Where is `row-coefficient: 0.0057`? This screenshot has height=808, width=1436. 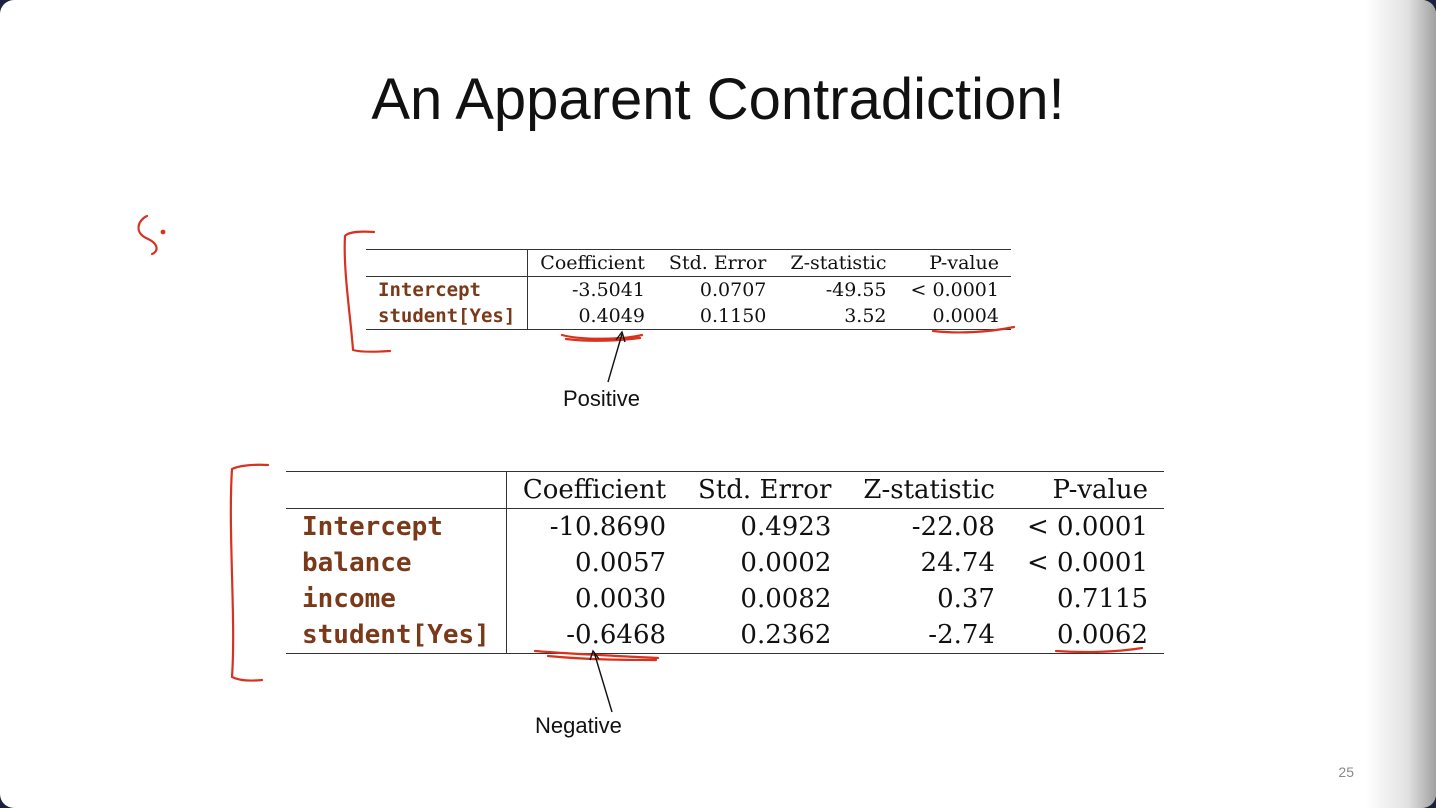 row-coefficient: 0.0057 is located at coordinates (621, 563).